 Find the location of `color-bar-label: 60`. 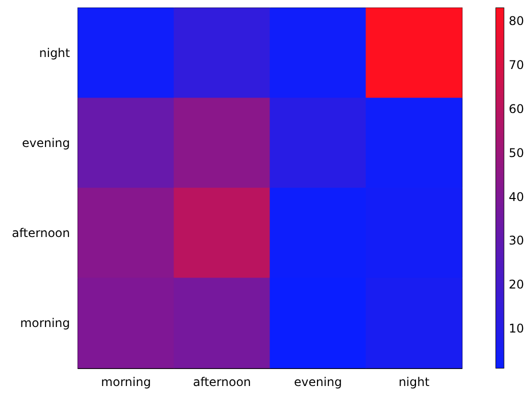

color-bar-label: 60 is located at coordinates (516, 109).